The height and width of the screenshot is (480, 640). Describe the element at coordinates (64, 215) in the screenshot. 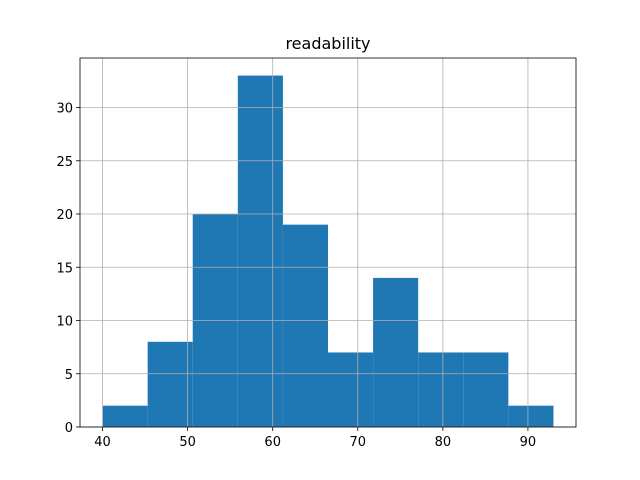

I see `y-tick-label: 20` at that location.